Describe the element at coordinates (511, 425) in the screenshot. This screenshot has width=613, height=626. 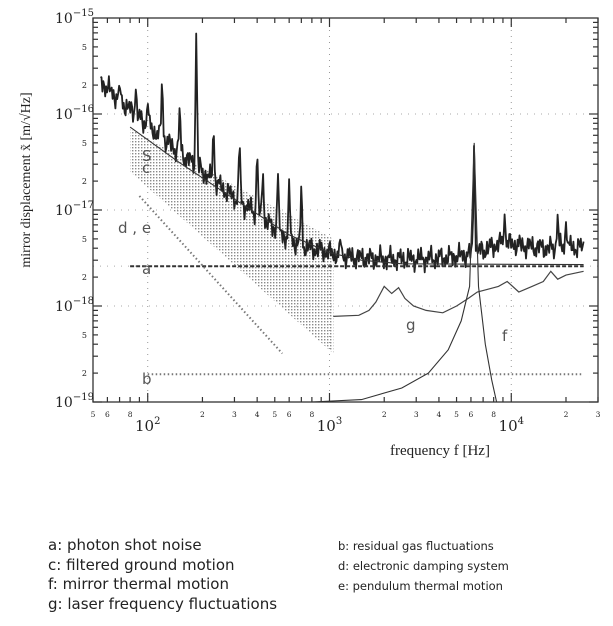
I see `x-major-tick-label: 10⁴` at that location.